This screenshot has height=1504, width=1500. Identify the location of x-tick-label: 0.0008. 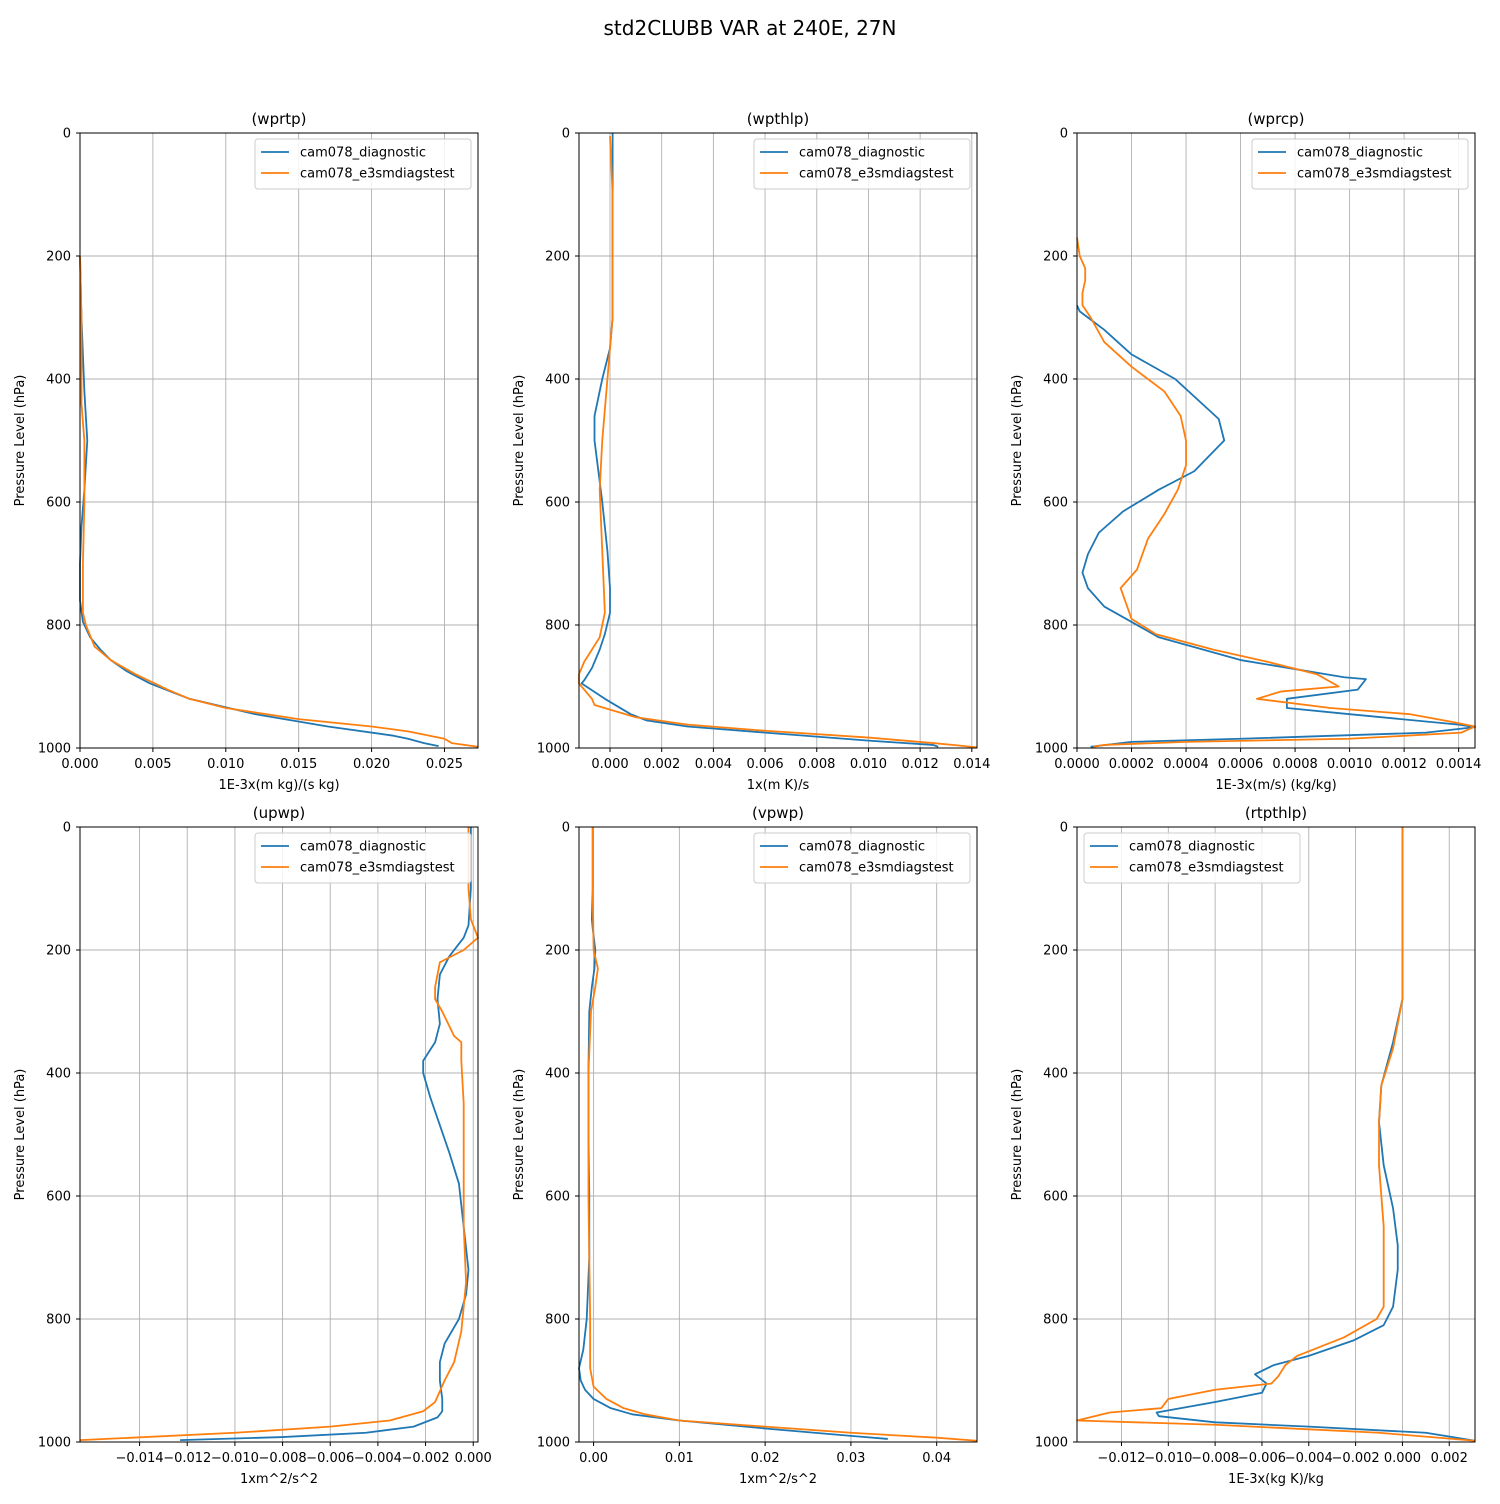
(1295, 764).